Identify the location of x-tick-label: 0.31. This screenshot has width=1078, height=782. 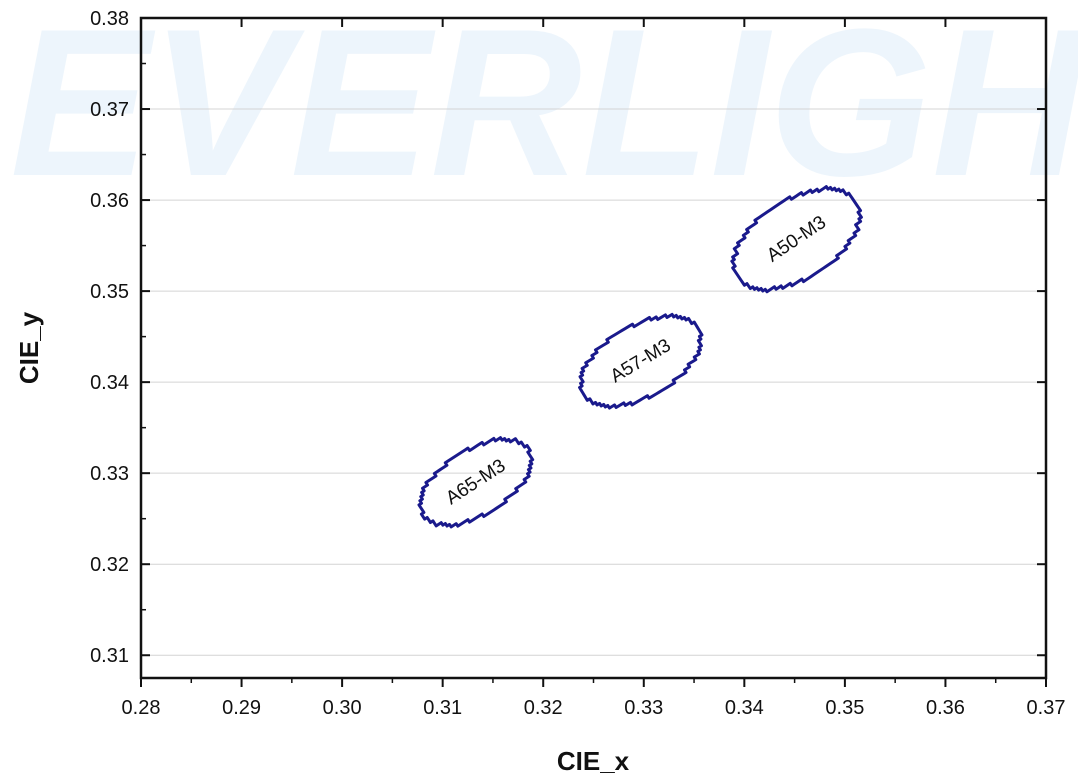
(442, 708).